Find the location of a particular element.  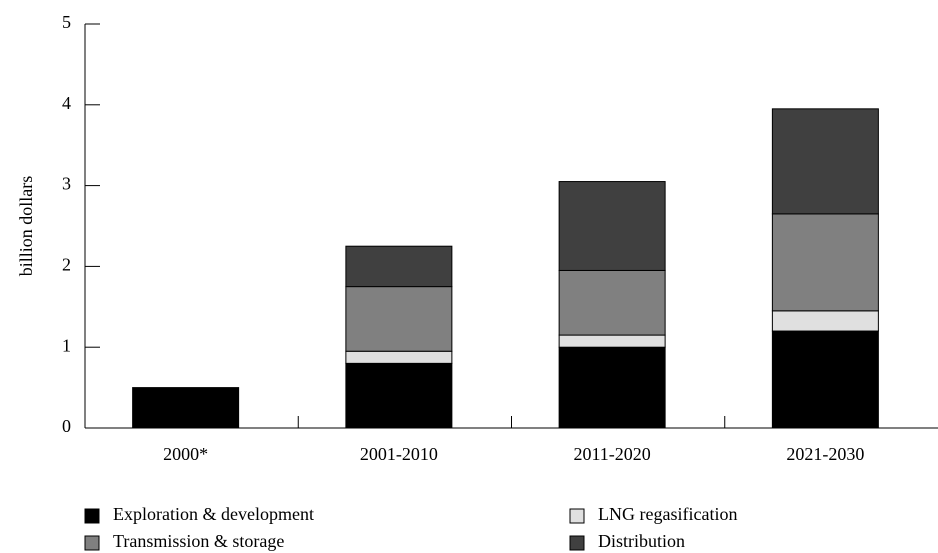

legend-label: Exploration & development is located at coordinates (213, 514).